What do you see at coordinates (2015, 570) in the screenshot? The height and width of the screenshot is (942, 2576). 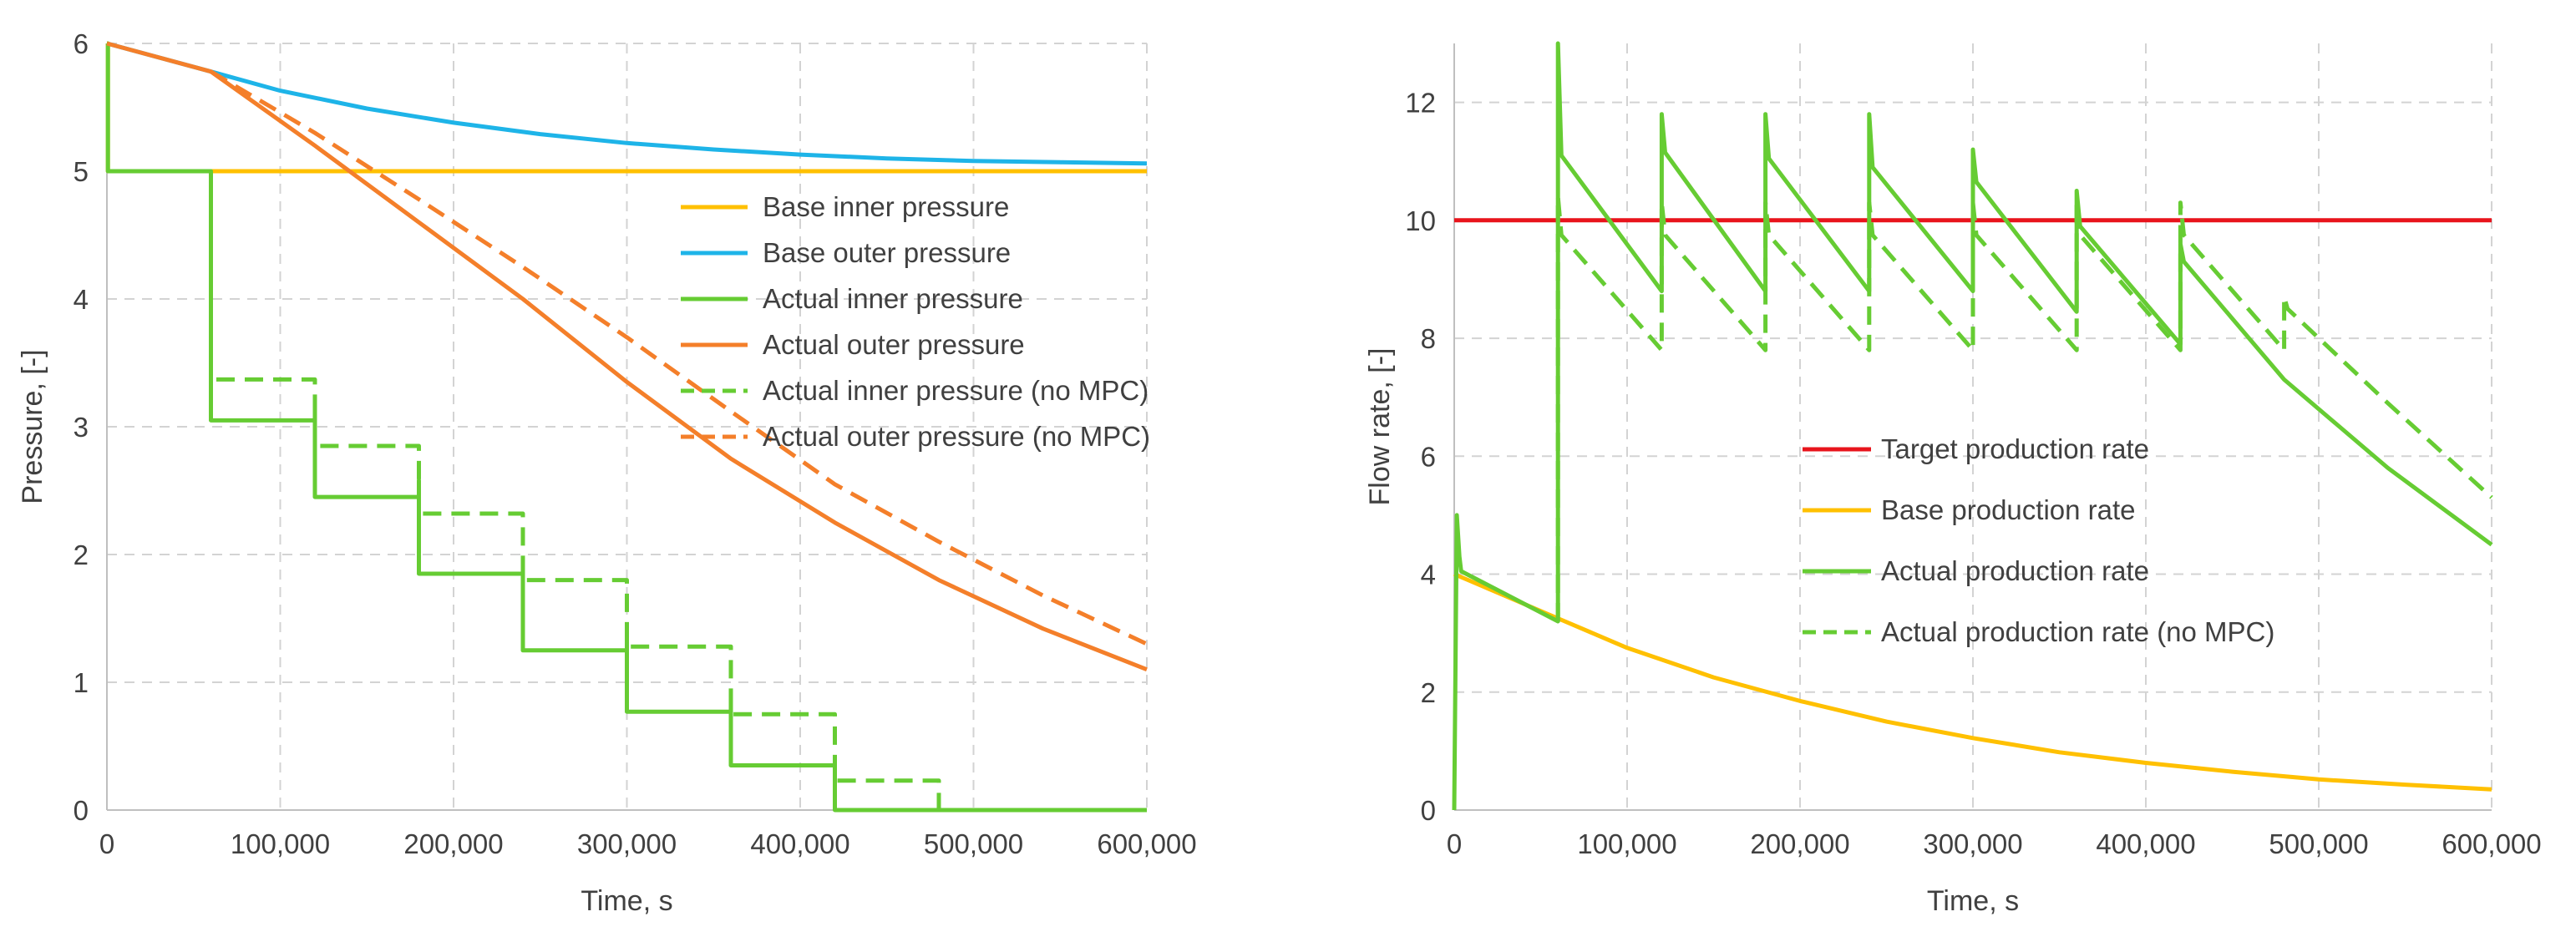 I see `legend-label: Actual production rate` at bounding box center [2015, 570].